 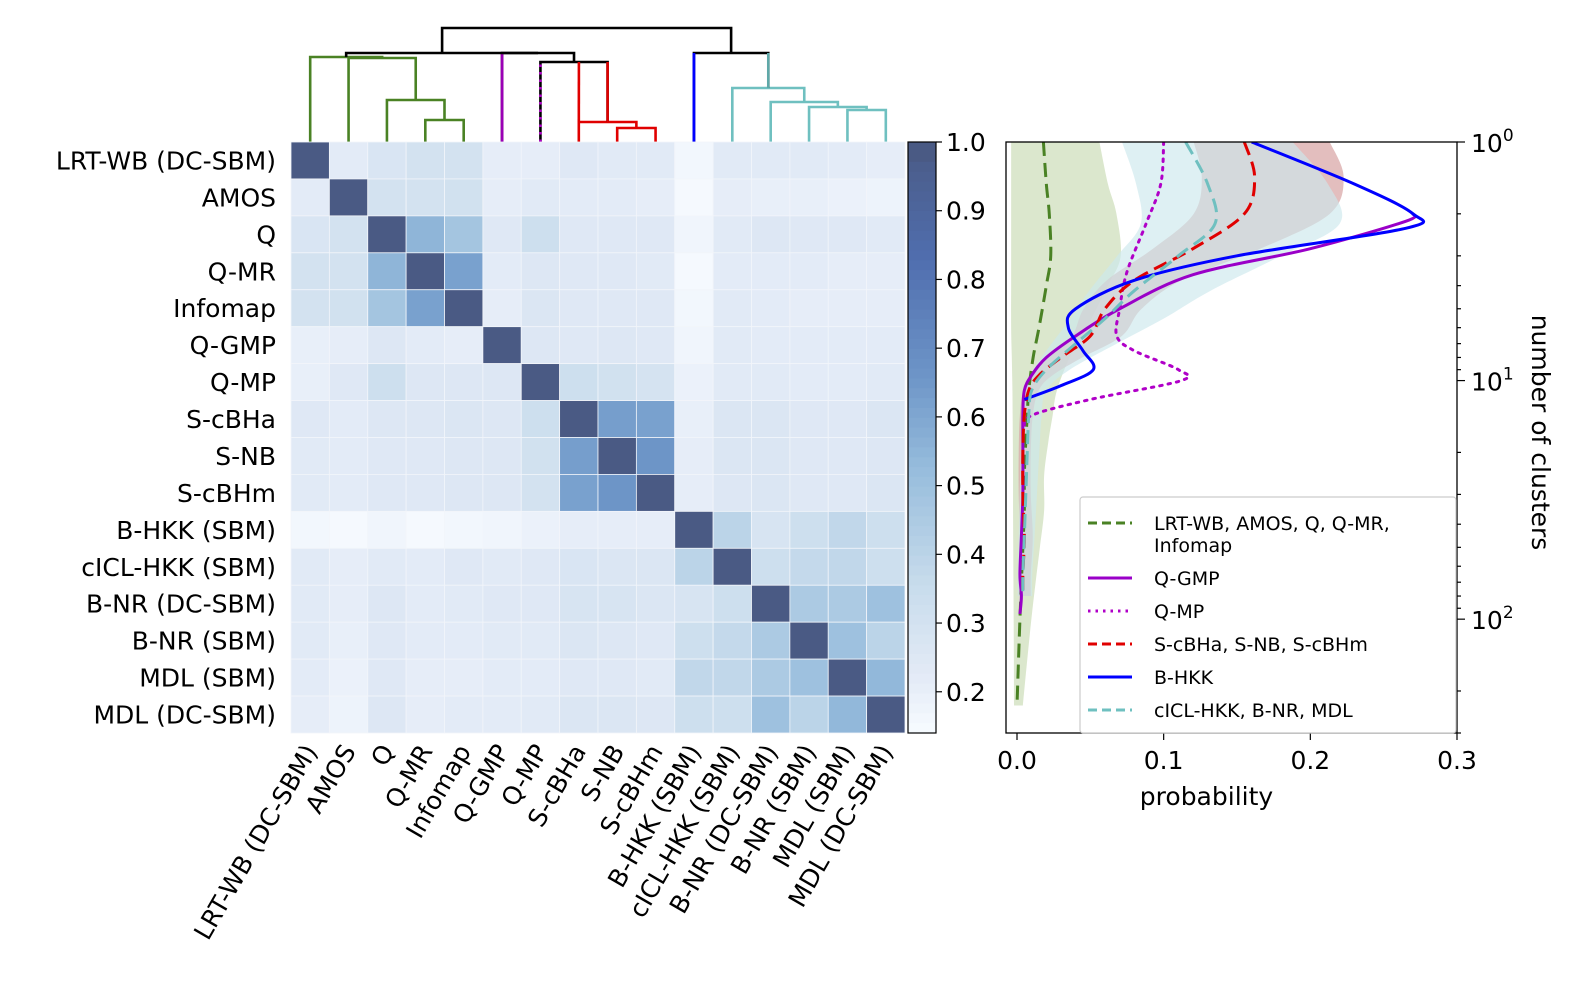 I want to click on row-label: S-cBHa, so click(x=231, y=419).